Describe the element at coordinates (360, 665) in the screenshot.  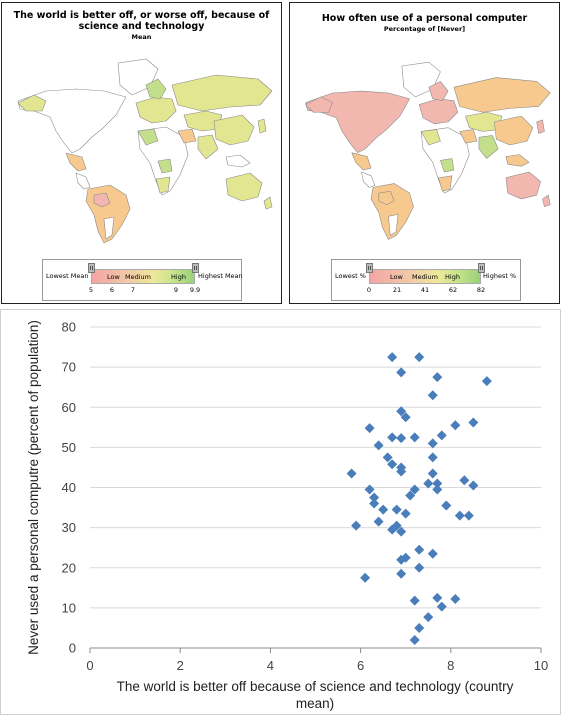
I see `x-tick-label: 6` at that location.